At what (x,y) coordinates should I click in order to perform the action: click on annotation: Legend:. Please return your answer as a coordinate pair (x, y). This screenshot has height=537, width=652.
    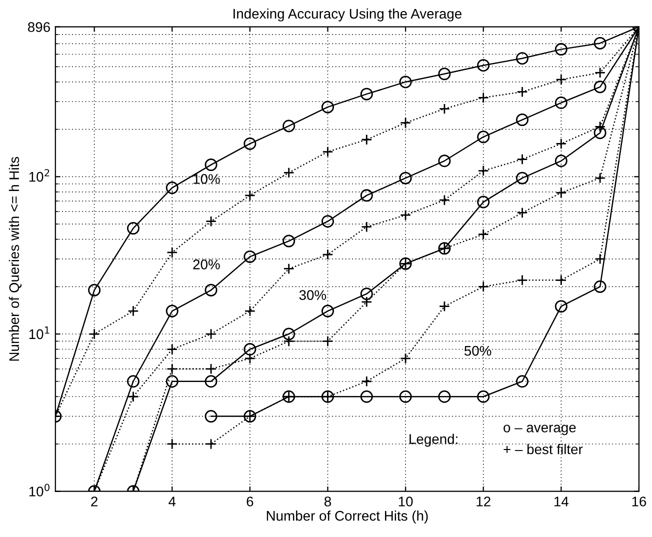
    Looking at the image, I should click on (434, 440).